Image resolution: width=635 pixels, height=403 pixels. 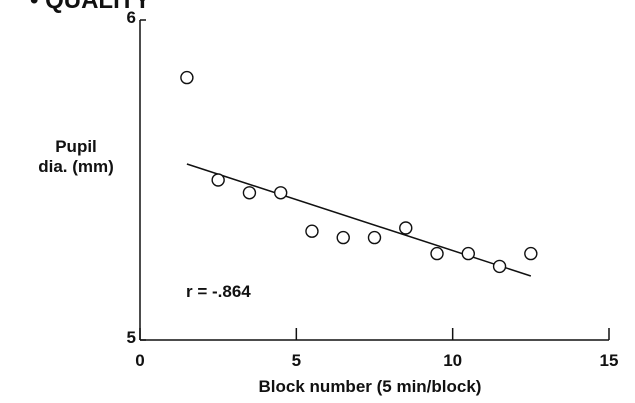 I want to click on y-axis-title-line-1: Pupil, so click(x=76, y=146).